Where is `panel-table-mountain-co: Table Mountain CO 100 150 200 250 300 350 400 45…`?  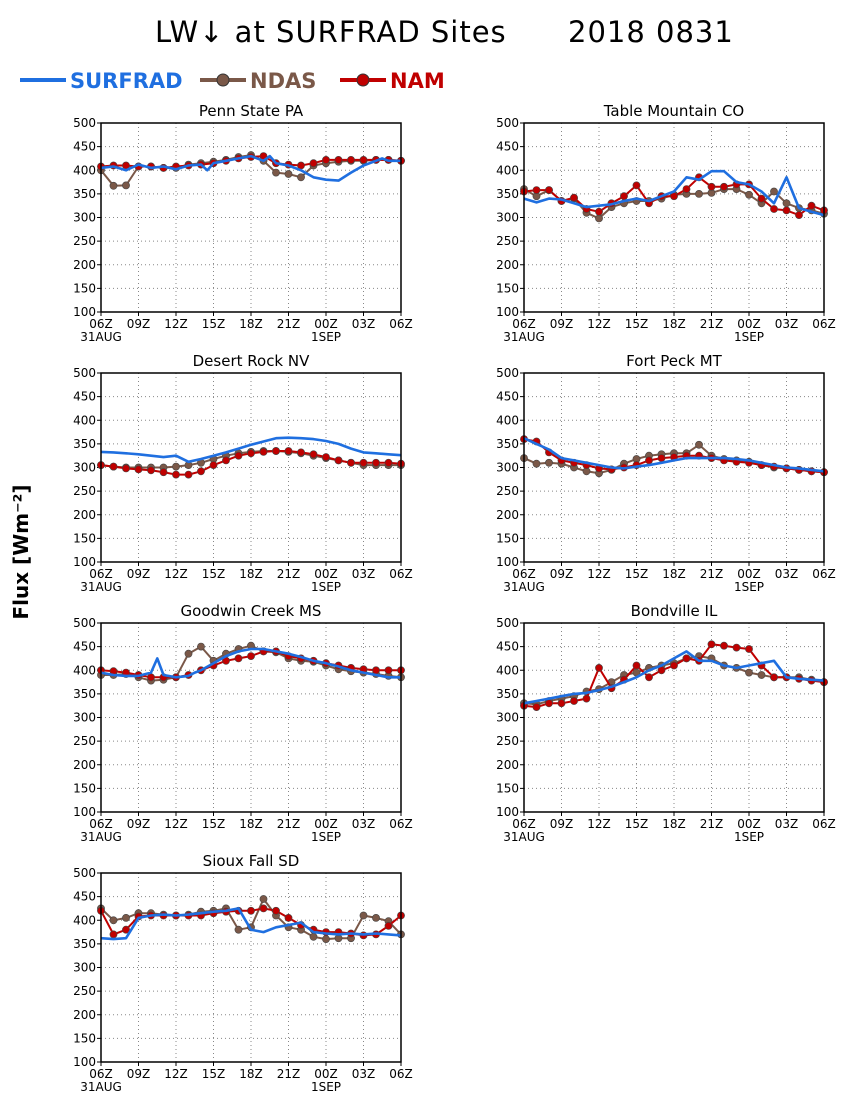
panel-table-mountain-co: Table Mountain CO 100 150 200 250 300 350 400 45… is located at coordinates (666, 223).